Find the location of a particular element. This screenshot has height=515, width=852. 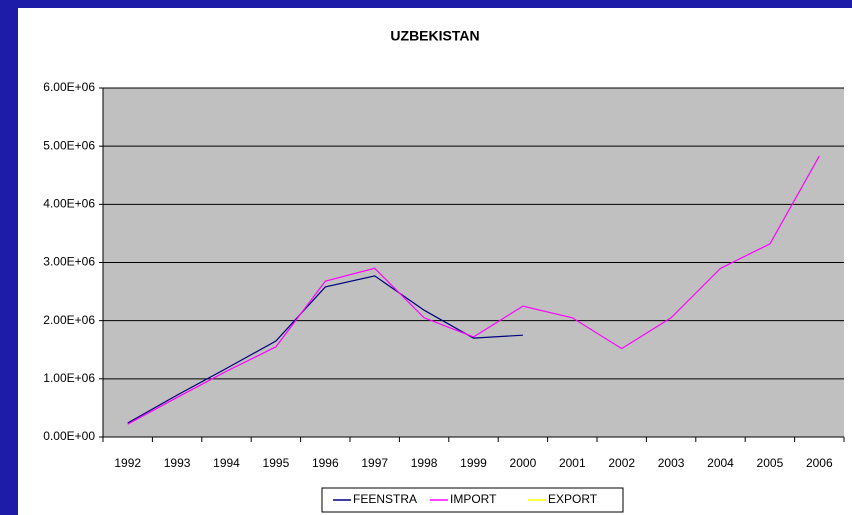

legend-label: FEENSTRA is located at coordinates (385, 499).